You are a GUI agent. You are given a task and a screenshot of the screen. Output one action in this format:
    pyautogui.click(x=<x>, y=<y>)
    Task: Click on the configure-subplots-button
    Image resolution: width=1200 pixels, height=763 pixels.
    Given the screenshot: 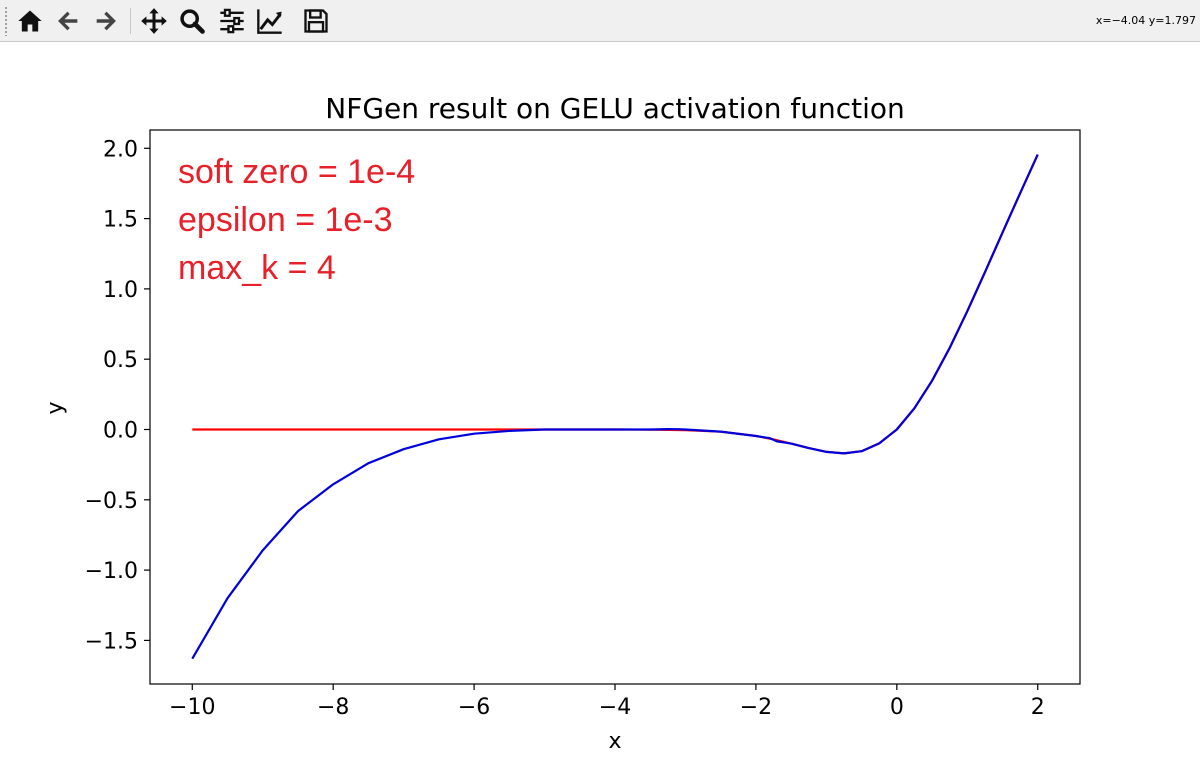 What is the action you would take?
    pyautogui.click(x=232, y=21)
    